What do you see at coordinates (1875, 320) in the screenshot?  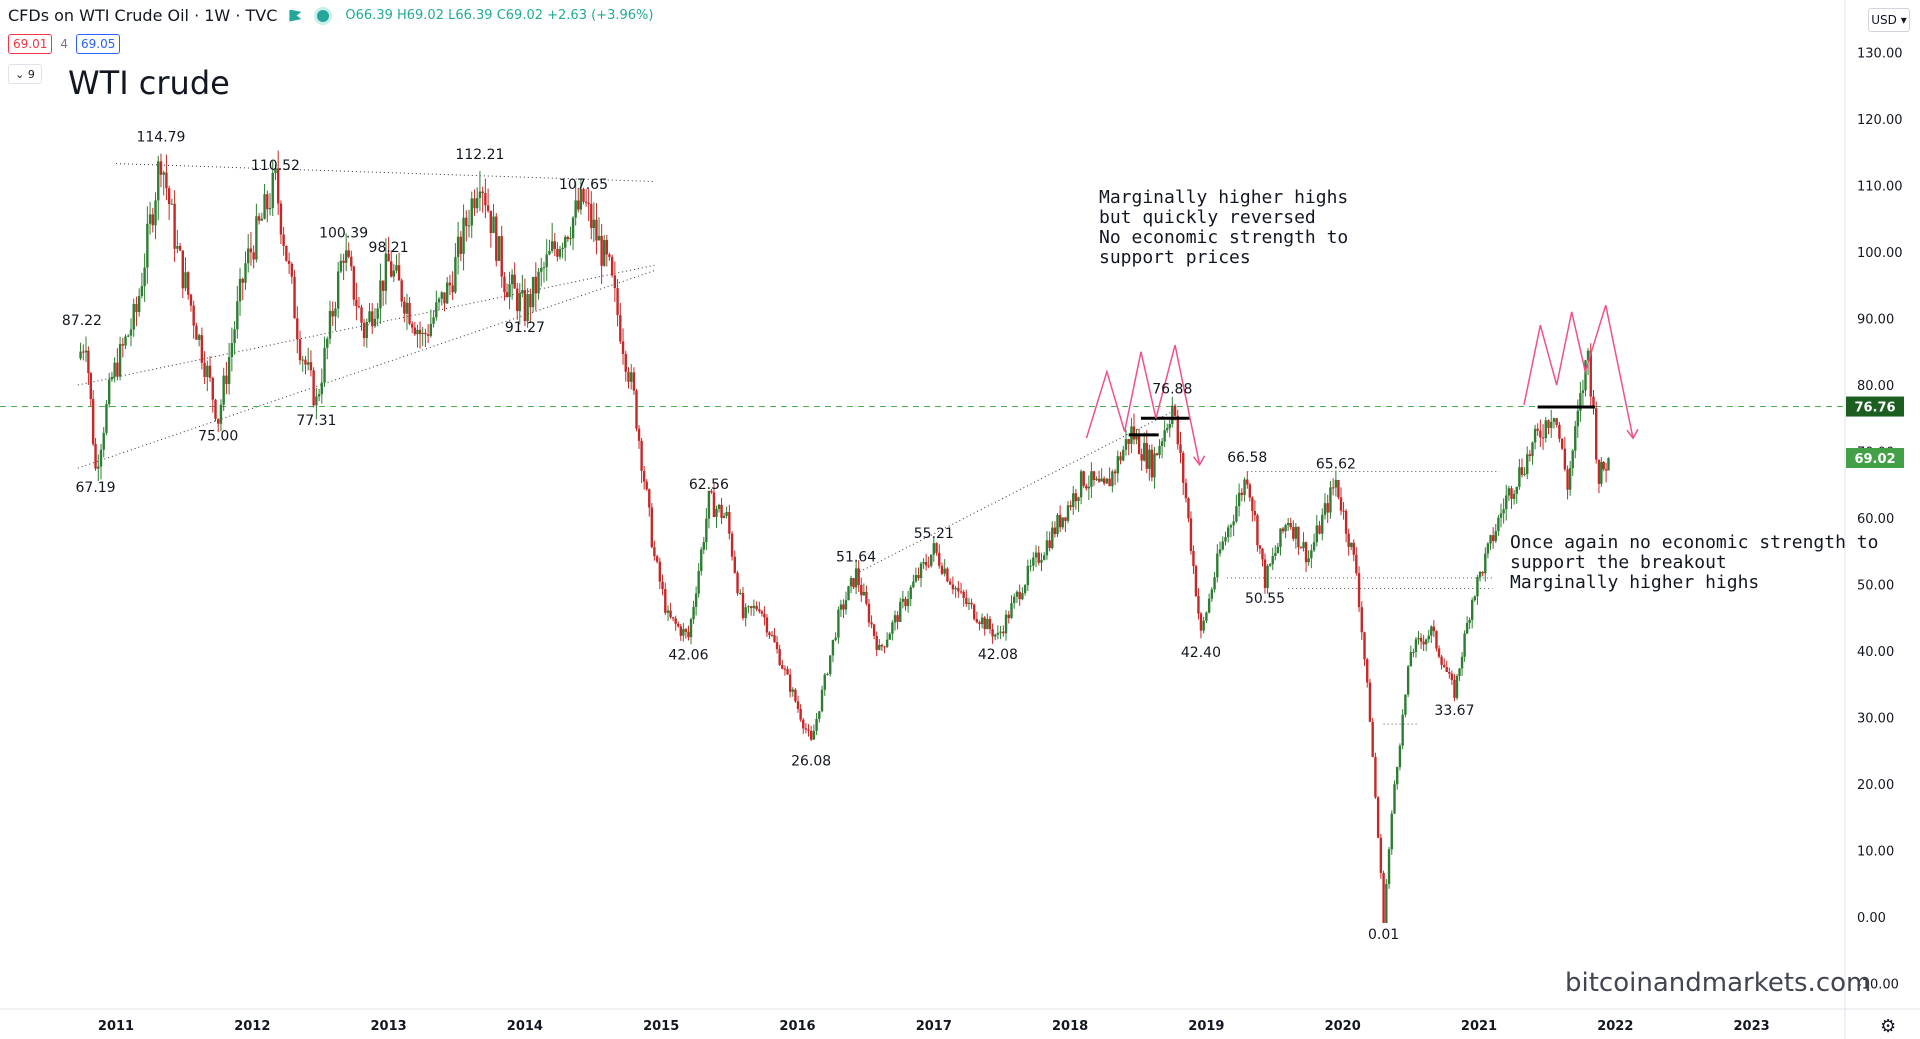 I see `y-tick-label: 90.00` at bounding box center [1875, 320].